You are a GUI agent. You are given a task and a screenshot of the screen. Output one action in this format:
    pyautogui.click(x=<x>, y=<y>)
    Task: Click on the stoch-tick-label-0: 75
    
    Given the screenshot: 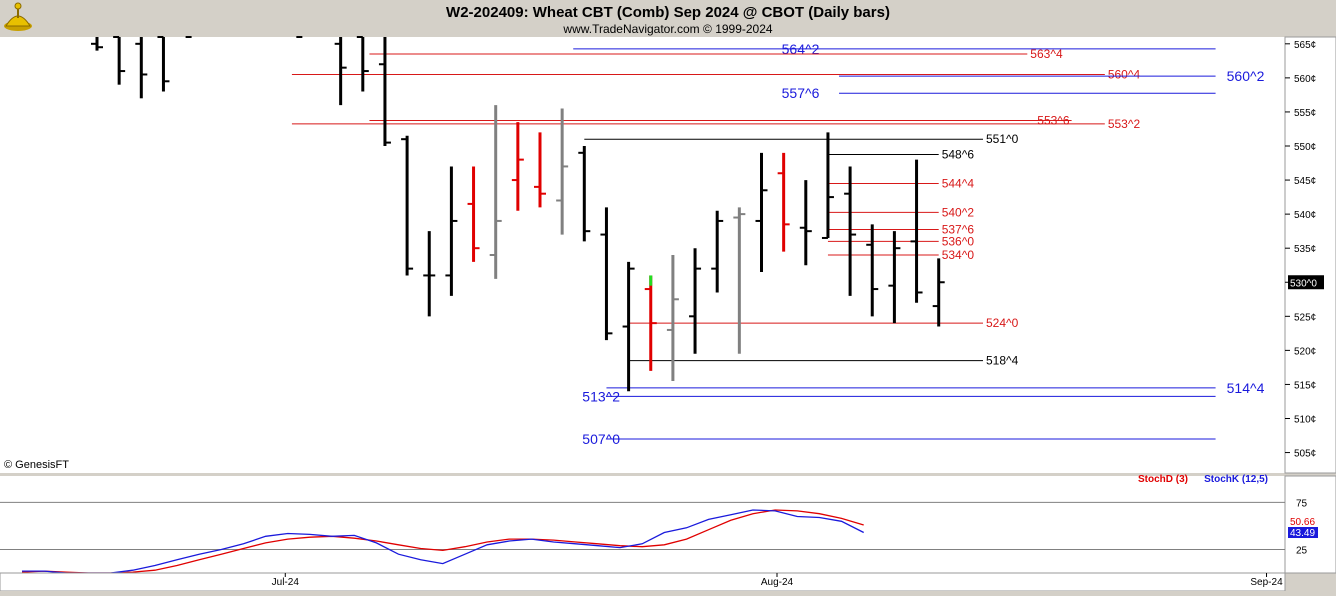 What is the action you would take?
    pyautogui.click(x=1302, y=503)
    